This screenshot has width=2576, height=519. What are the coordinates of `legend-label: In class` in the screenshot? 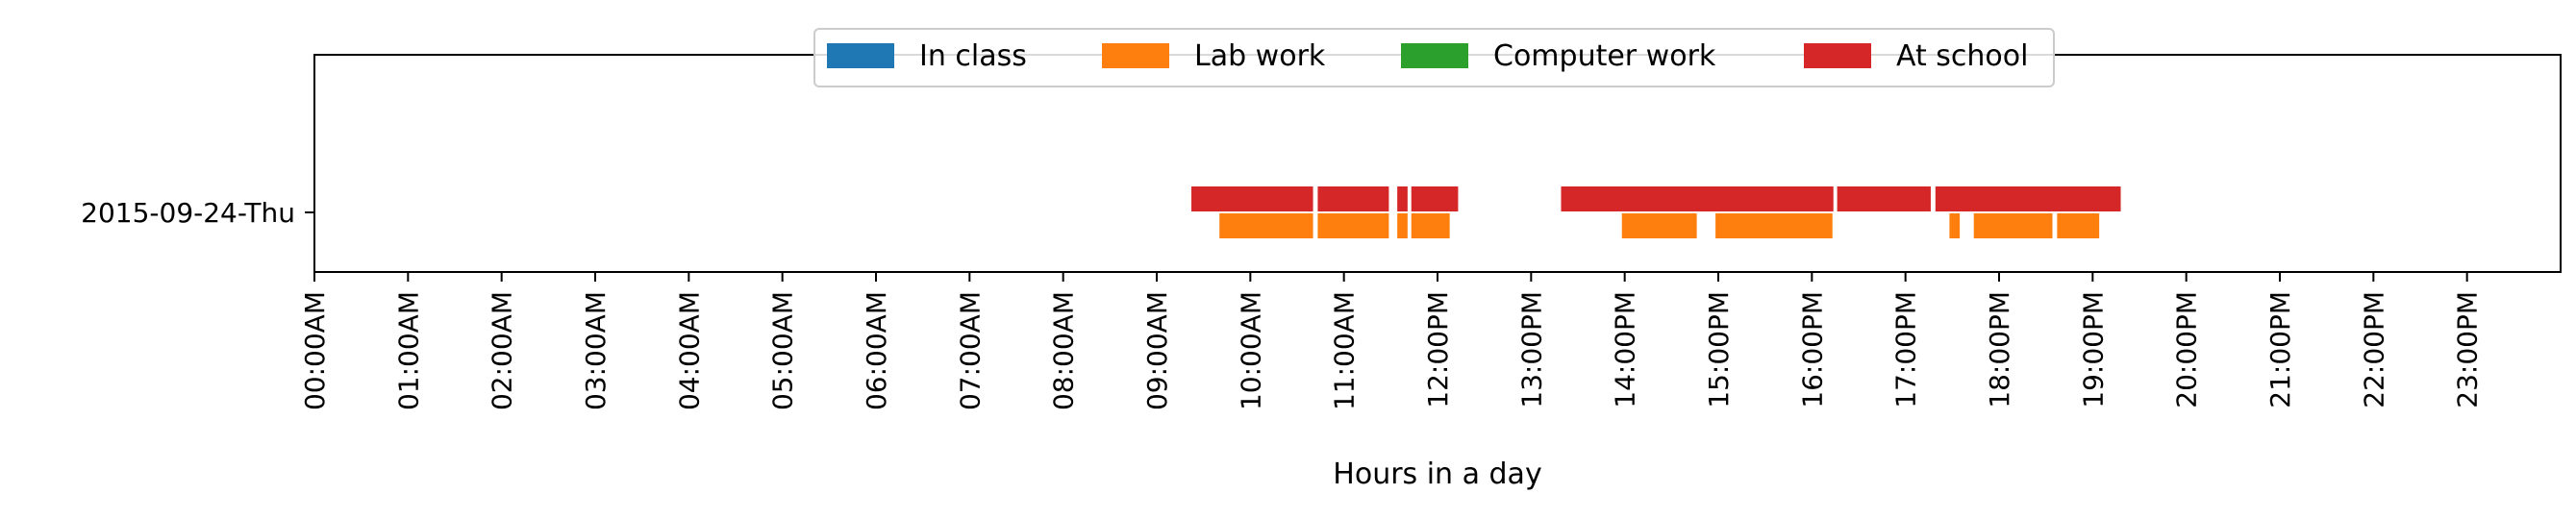 It's located at (973, 56).